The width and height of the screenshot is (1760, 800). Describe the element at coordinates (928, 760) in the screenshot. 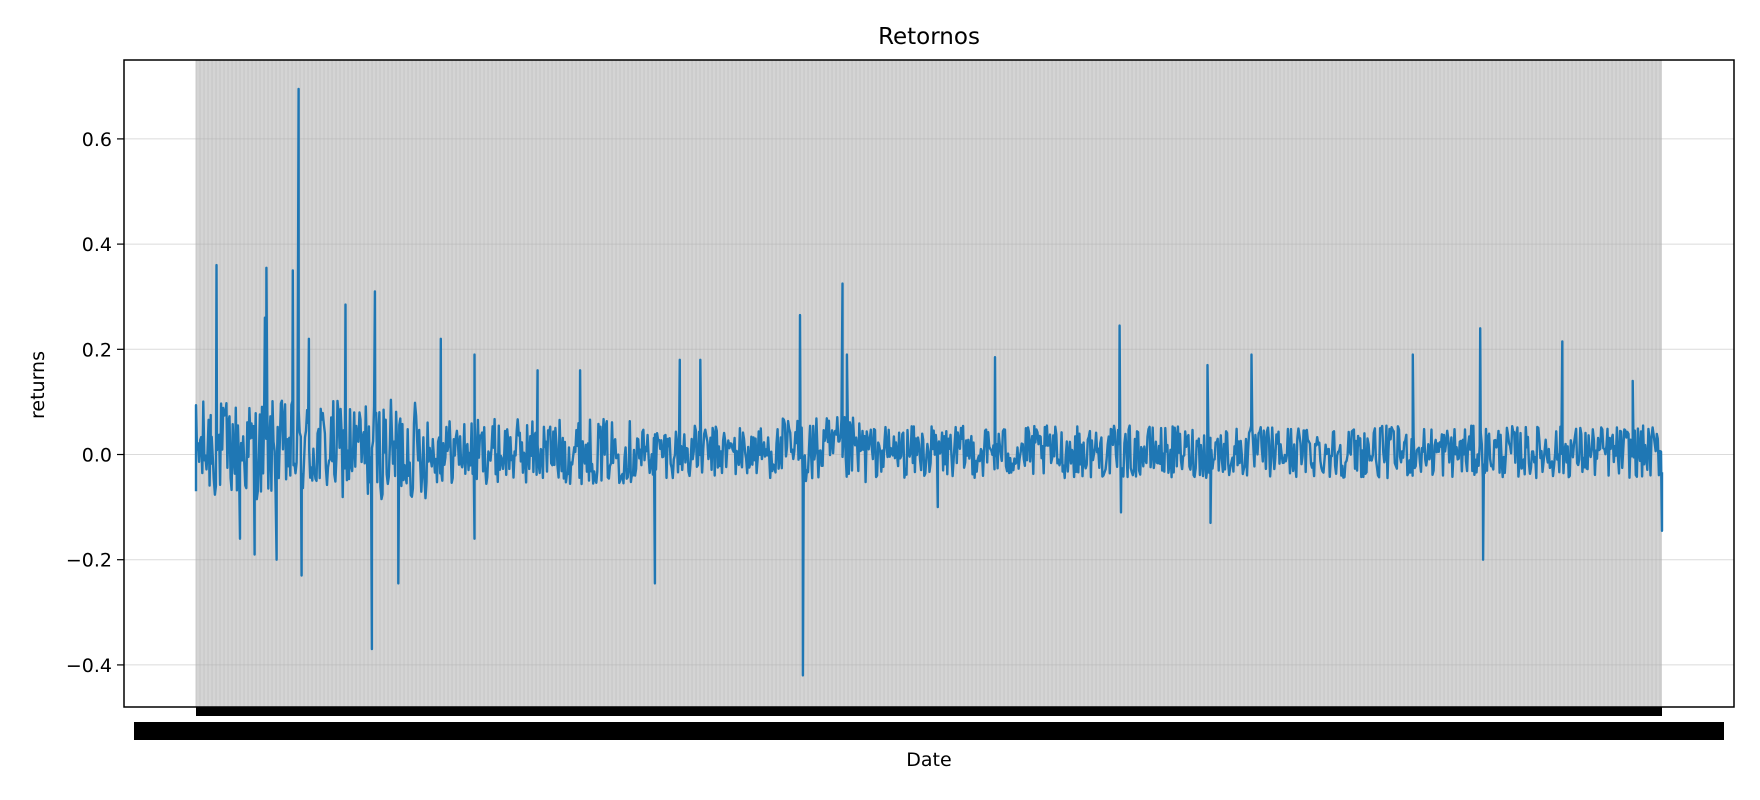

I see `x-axis-label: Date` at that location.